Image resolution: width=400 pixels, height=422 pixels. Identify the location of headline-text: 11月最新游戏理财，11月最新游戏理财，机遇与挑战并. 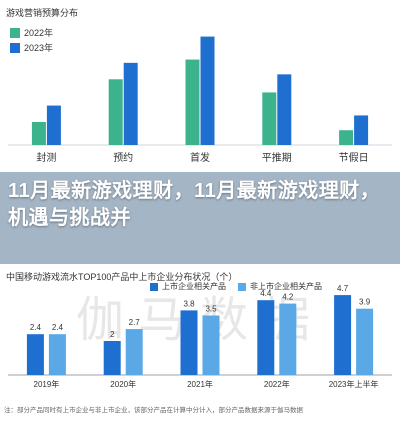
(194, 204).